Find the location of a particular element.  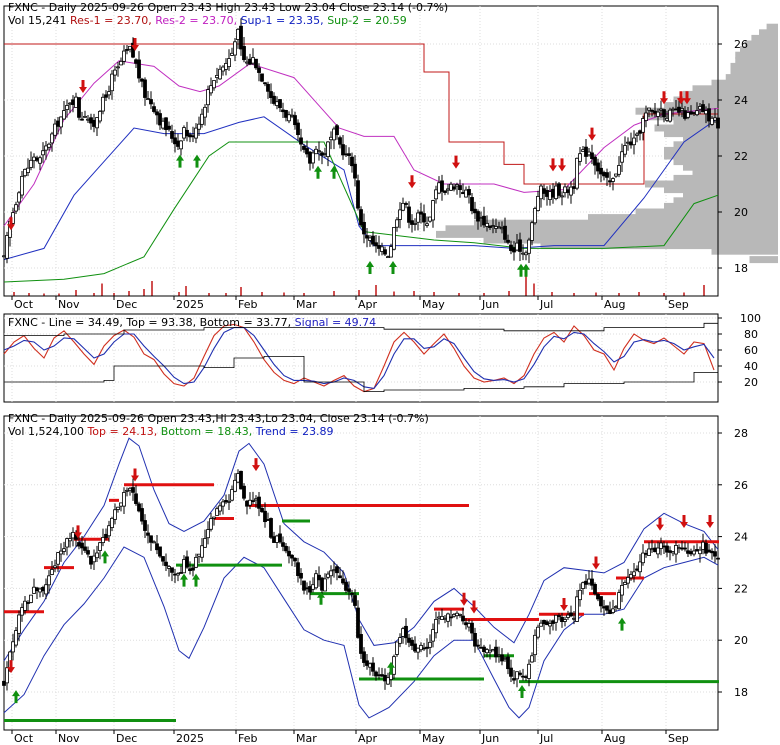

series-line is located at coordinates (359, 358).